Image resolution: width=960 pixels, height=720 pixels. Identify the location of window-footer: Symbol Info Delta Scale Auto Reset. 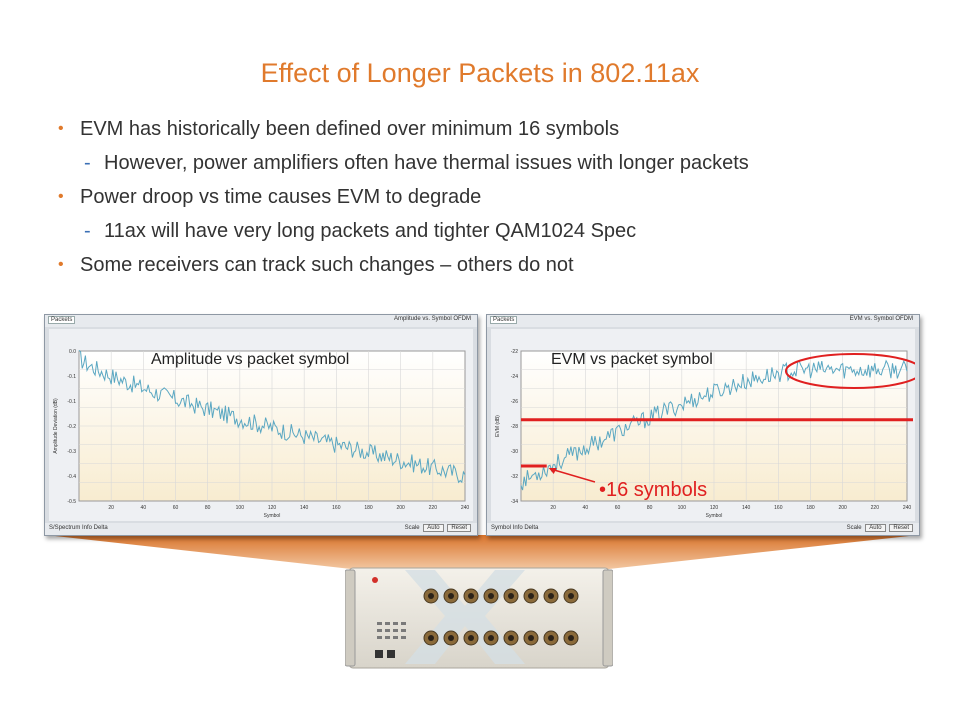
(703, 529).